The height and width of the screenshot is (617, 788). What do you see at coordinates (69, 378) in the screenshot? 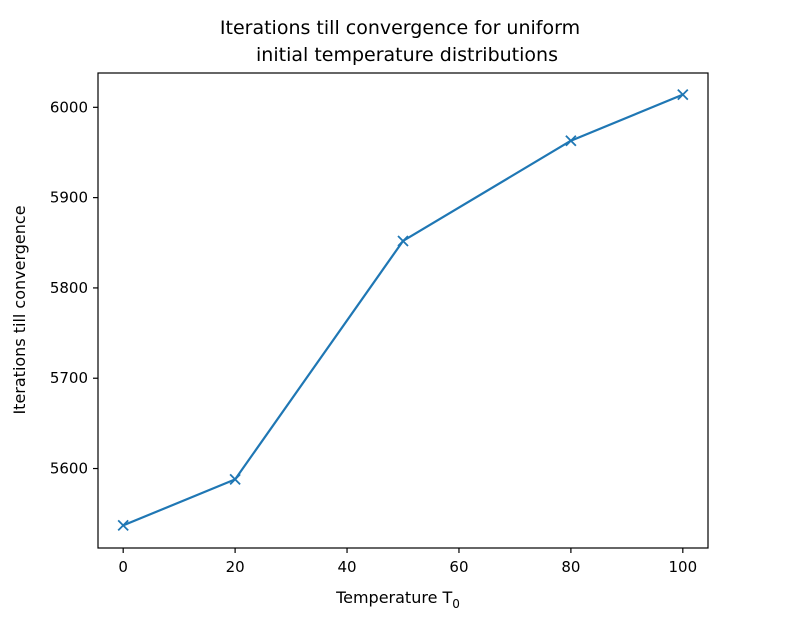
I see `y-tick-label: 5700` at bounding box center [69, 378].